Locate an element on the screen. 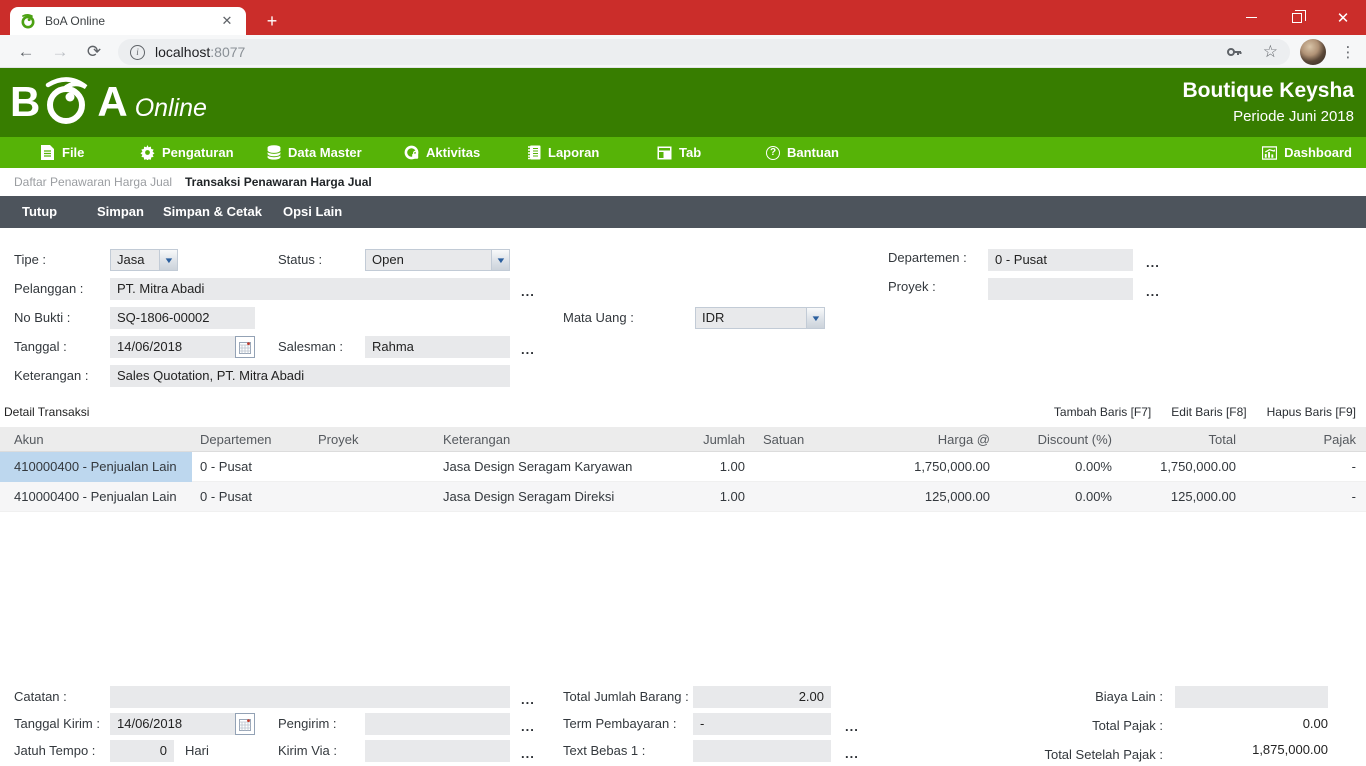 This screenshot has width=1366, height=766. mata-uang-dropdown: IDR ▼ is located at coordinates (760, 318).